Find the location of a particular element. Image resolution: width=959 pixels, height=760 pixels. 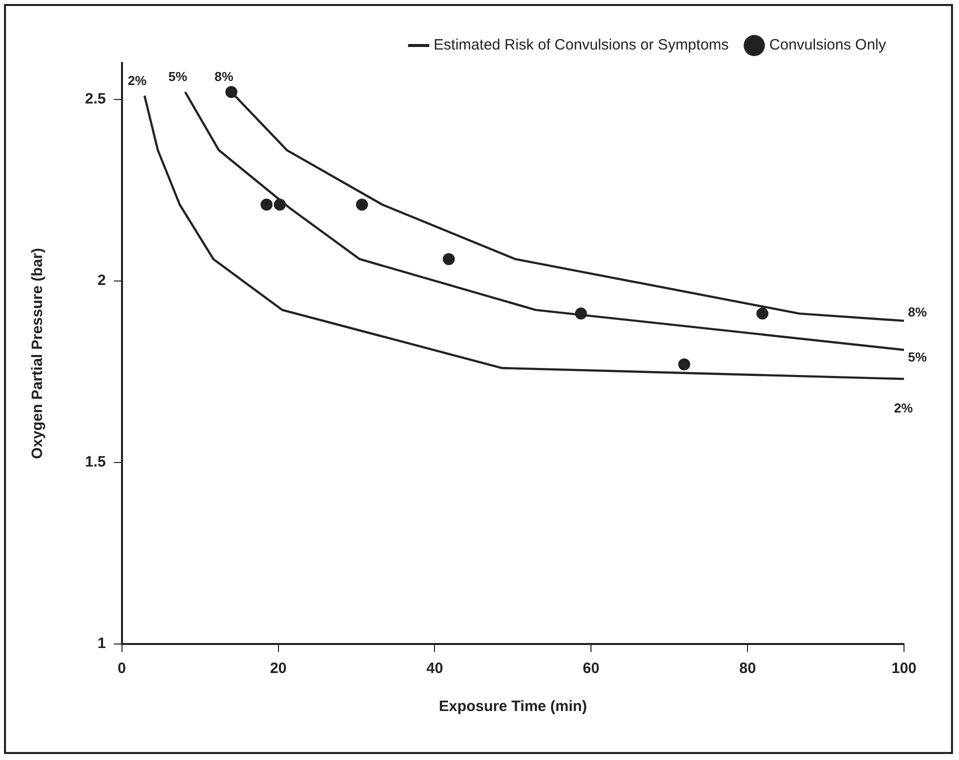

legend-label: Convulsions Only is located at coordinates (827, 45).